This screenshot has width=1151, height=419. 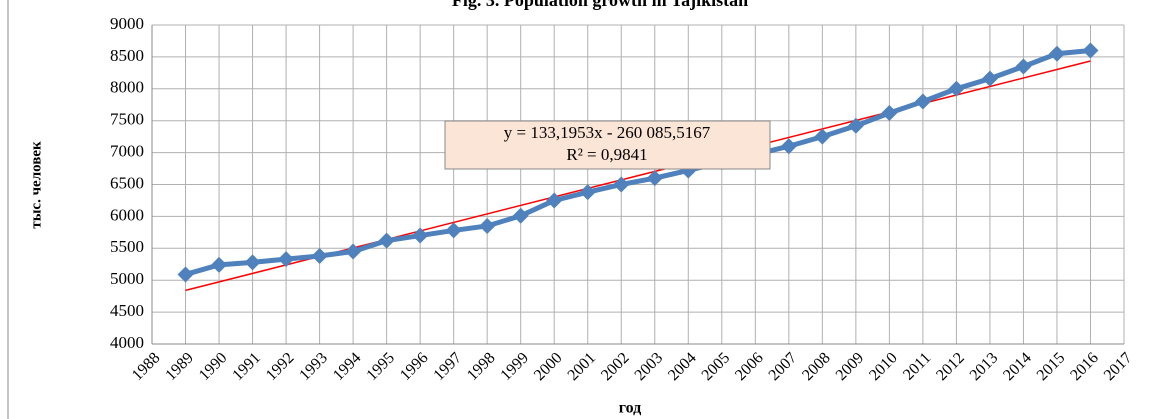 What do you see at coordinates (514, 366) in the screenshot?
I see `x-tick-label: 1999` at bounding box center [514, 366].